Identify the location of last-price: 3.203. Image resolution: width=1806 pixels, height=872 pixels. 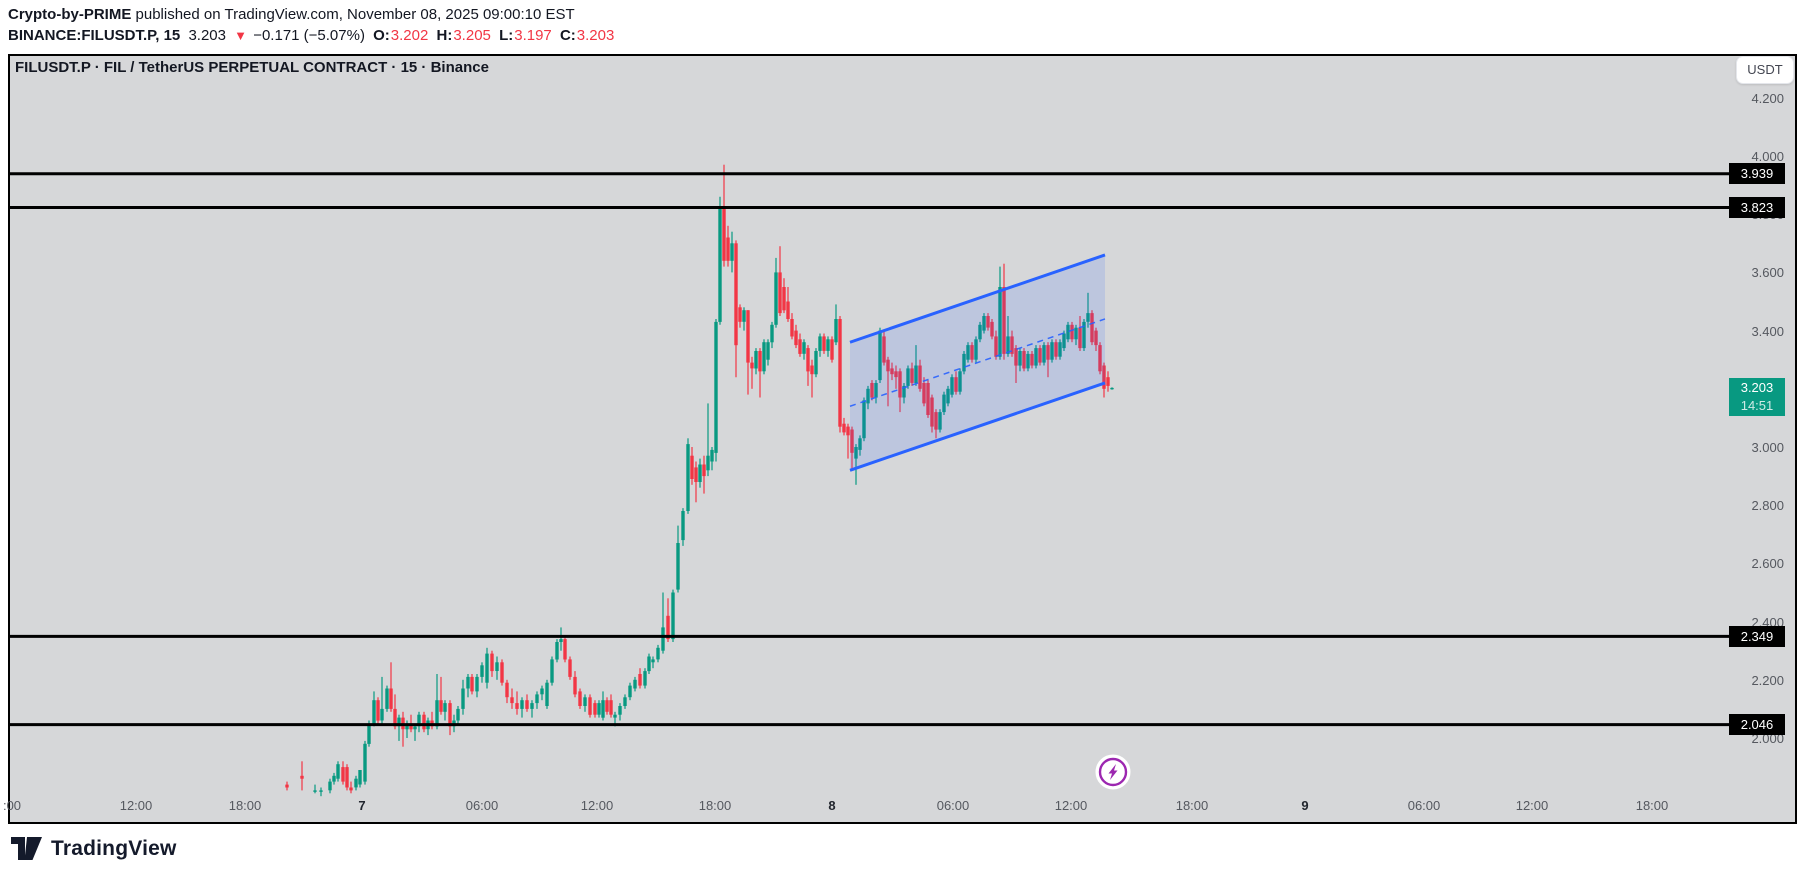
(207, 35).